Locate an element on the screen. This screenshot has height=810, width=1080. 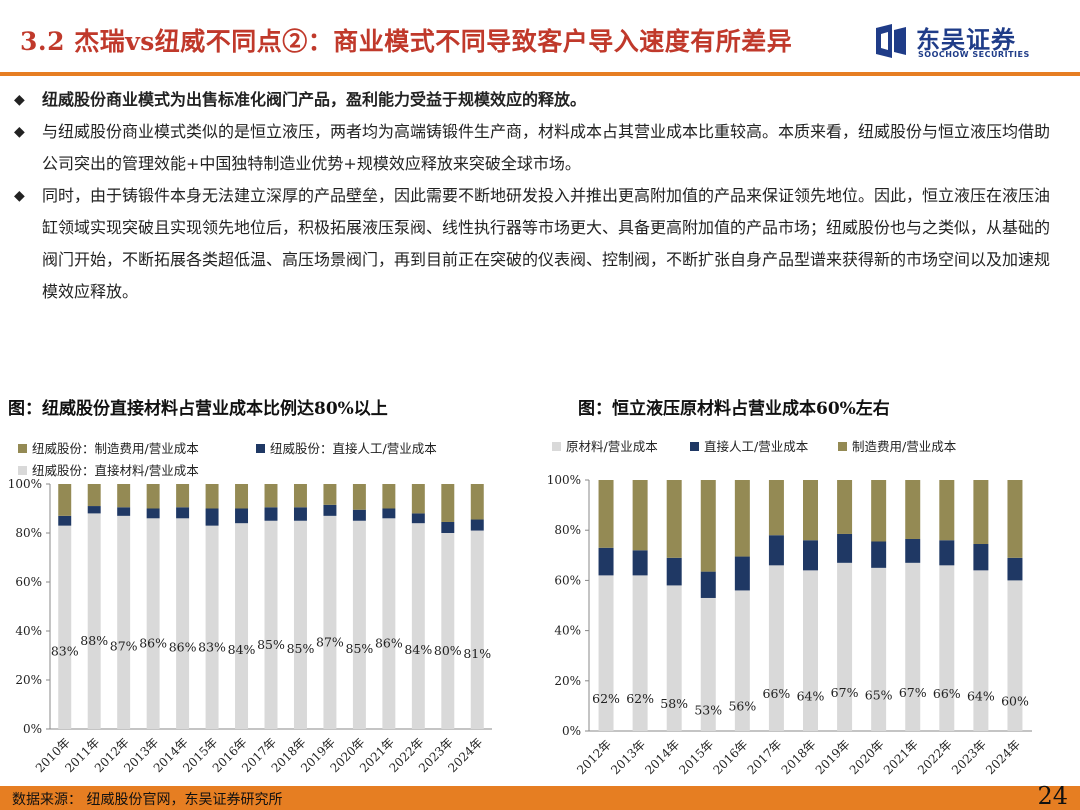
chart-legend-hengli: 原材料/营业成本 直接人工/营业成本 制造费用/营业成本 is located at coordinates (812, 446).